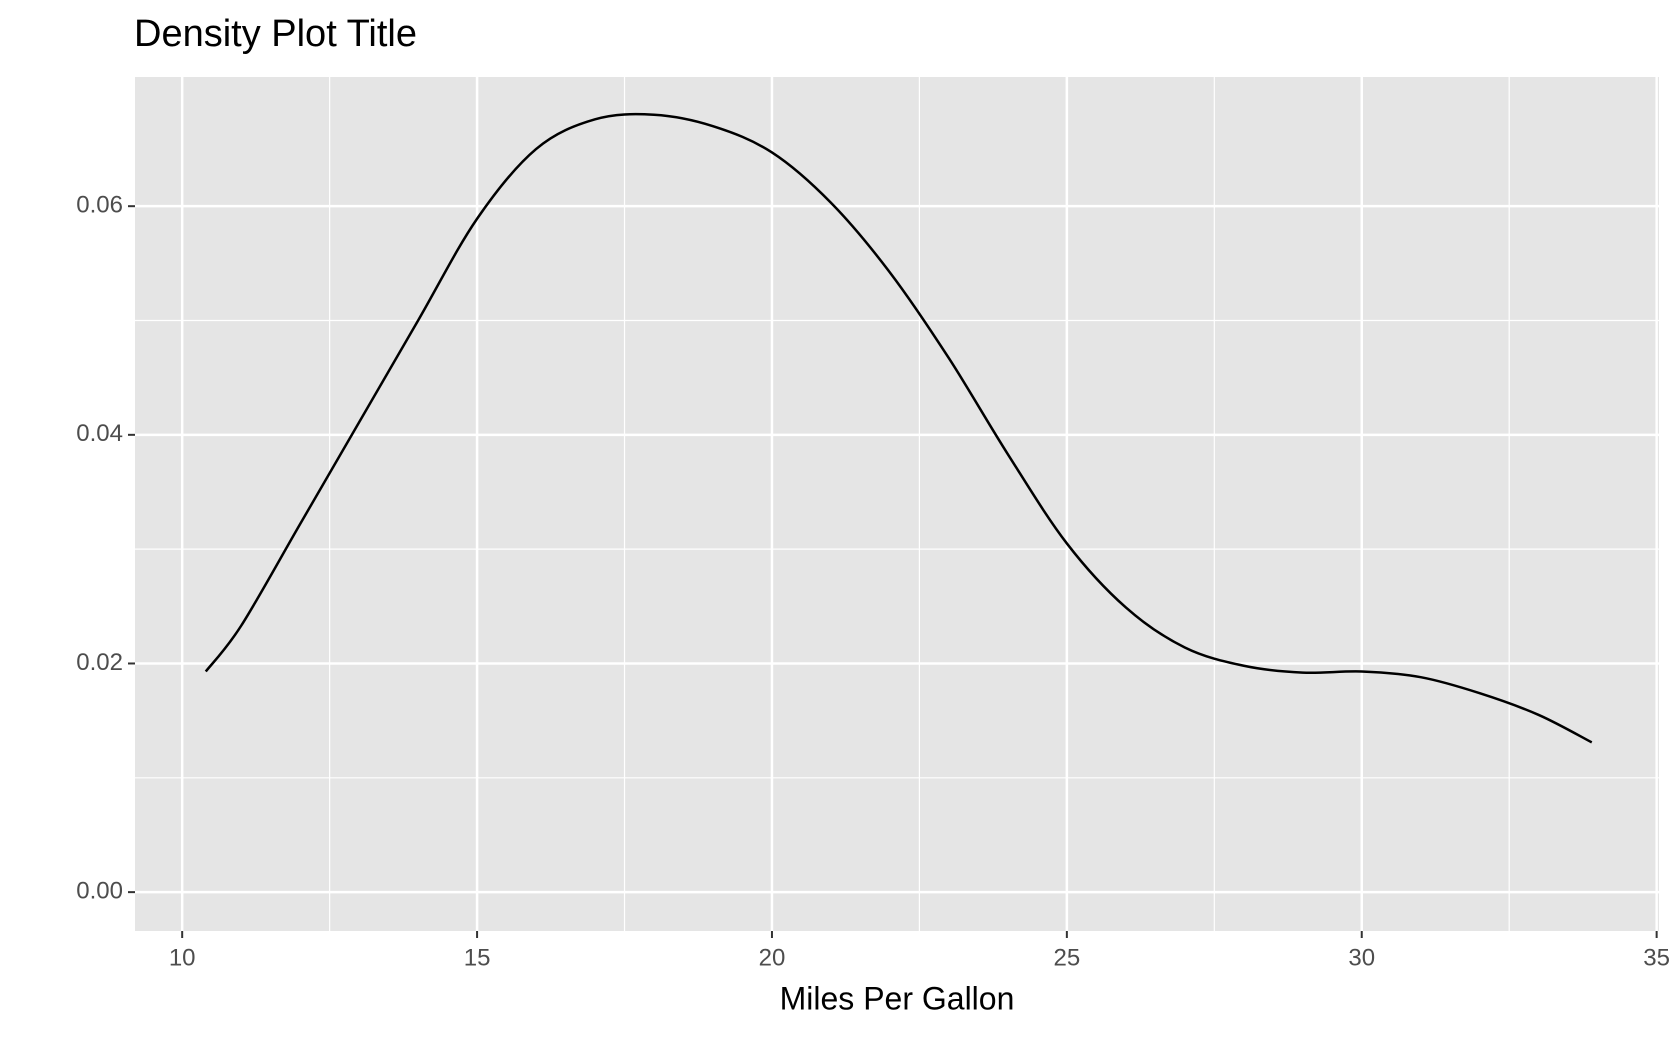 This screenshot has height=1038, width=1680. What do you see at coordinates (275, 34) in the screenshot?
I see `chart-title: Density Plot Title` at bounding box center [275, 34].